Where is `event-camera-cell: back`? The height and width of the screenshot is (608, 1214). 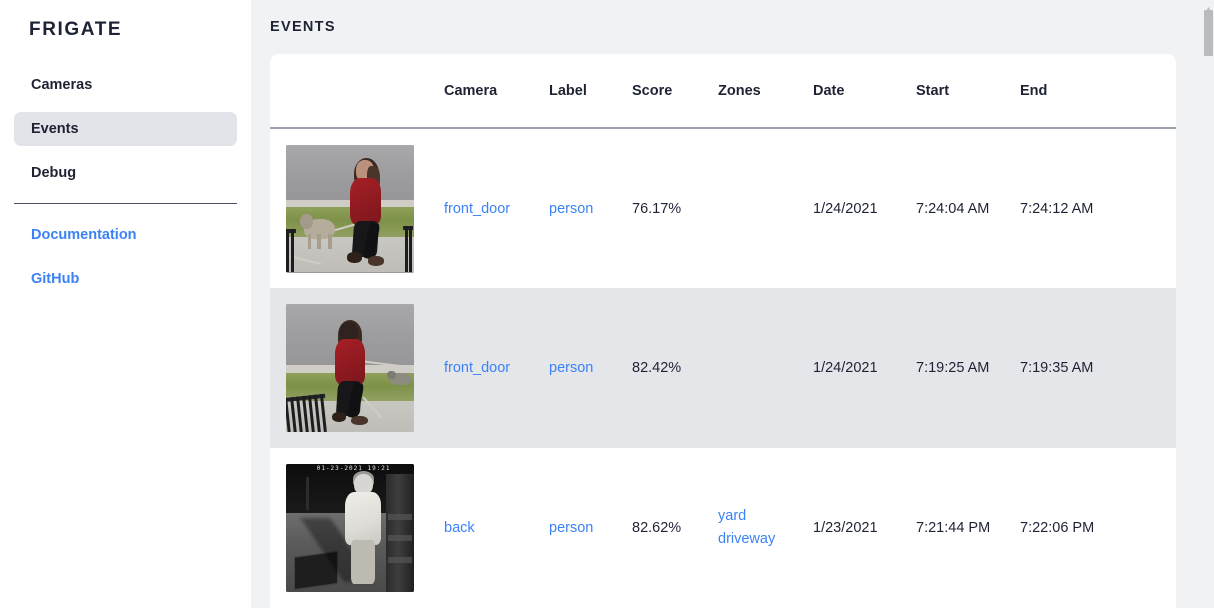
event-camera-cell: back is located at coordinates (496, 528).